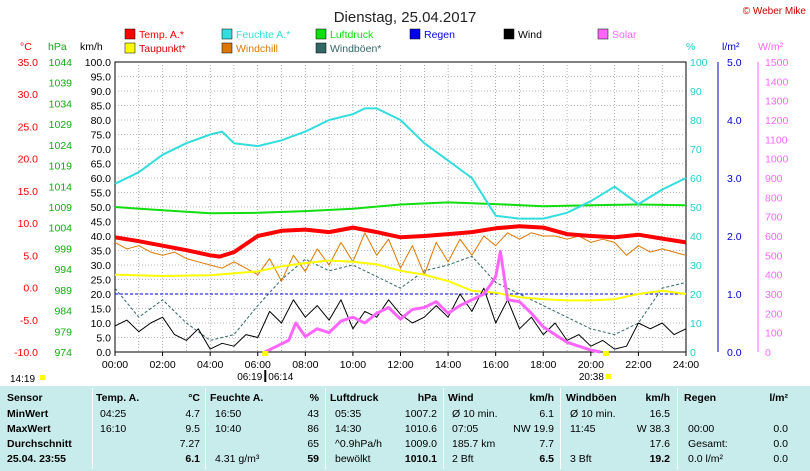 The image size is (810, 471). Describe the element at coordinates (29, 321) in the screenshot. I see `temp-axis-tick: -5.0` at that location.